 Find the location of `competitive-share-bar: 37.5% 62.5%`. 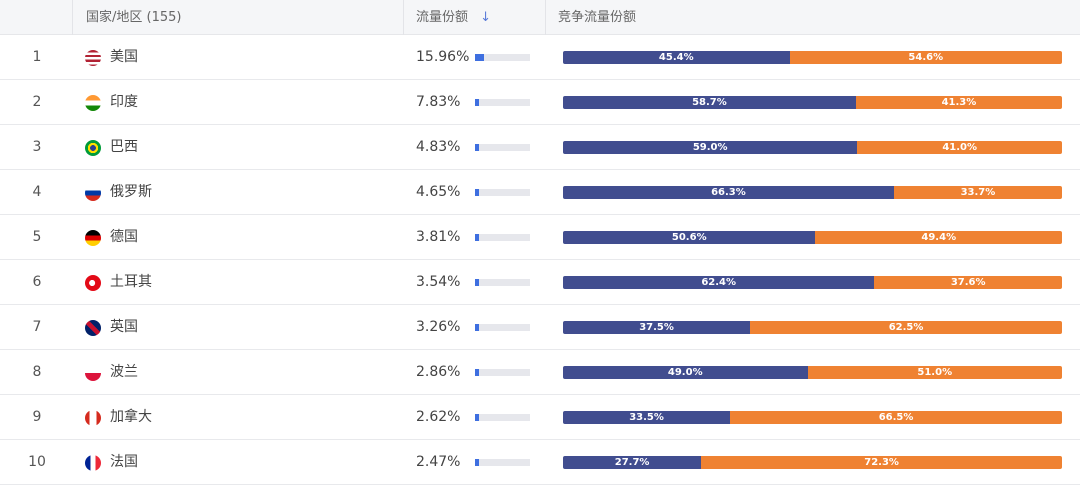

competitive-share-bar: 37.5% 62.5% is located at coordinates (812, 327).